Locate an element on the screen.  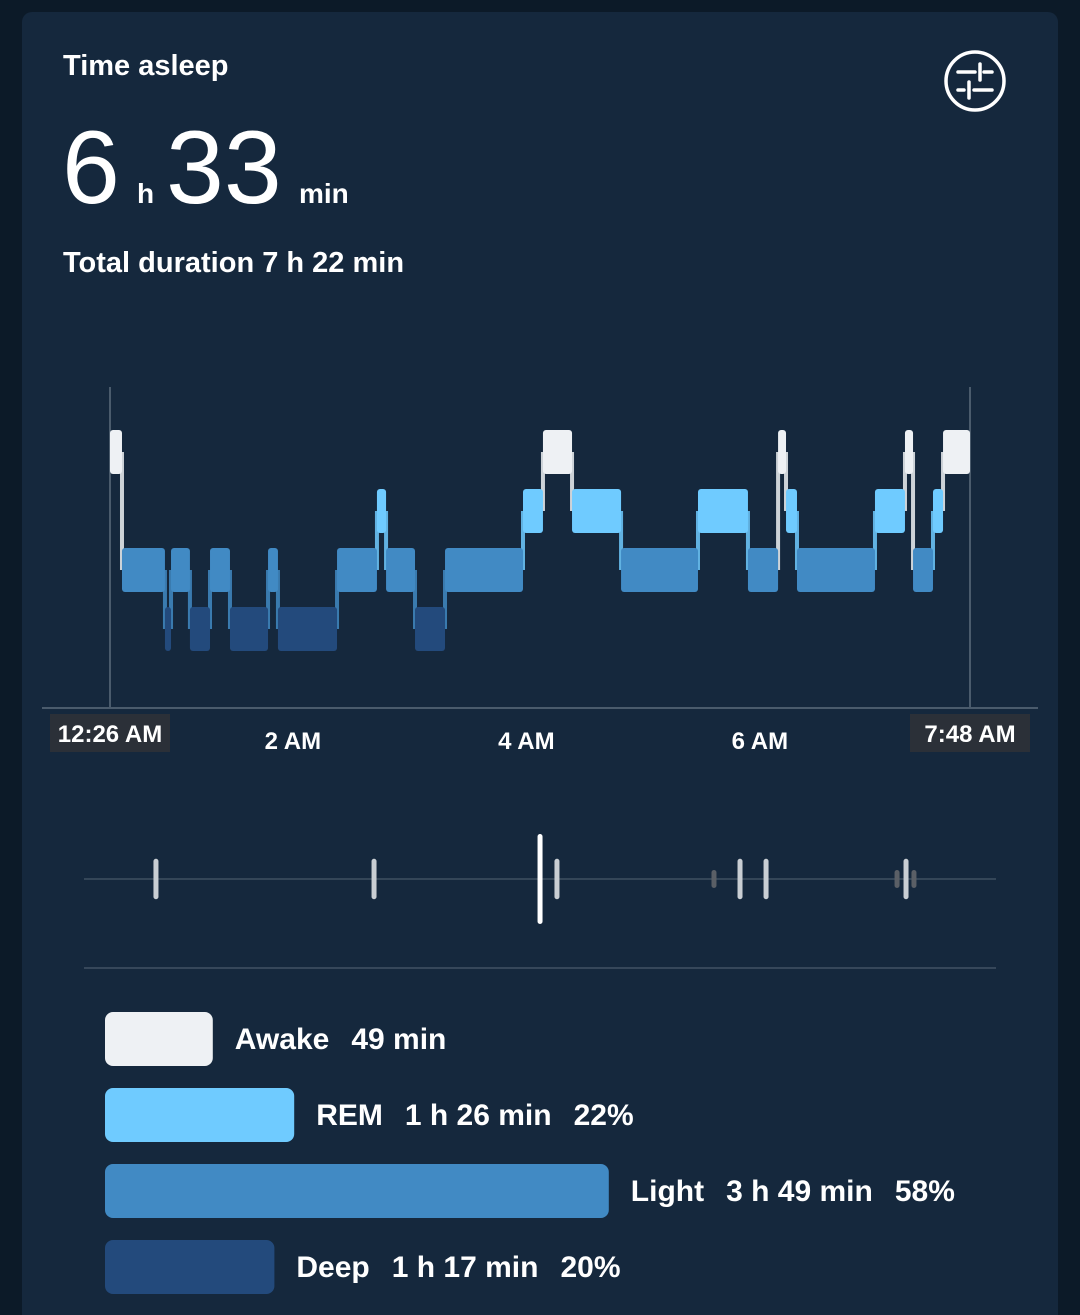
x-tick-label: 2 AM is located at coordinates (293, 741).